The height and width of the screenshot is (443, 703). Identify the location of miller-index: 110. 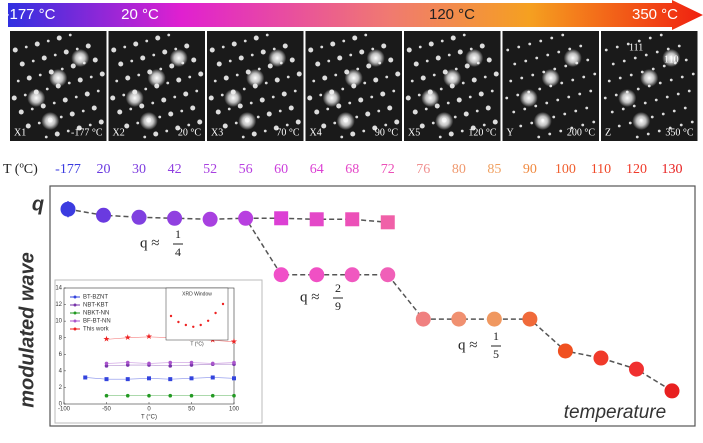
(671, 59).